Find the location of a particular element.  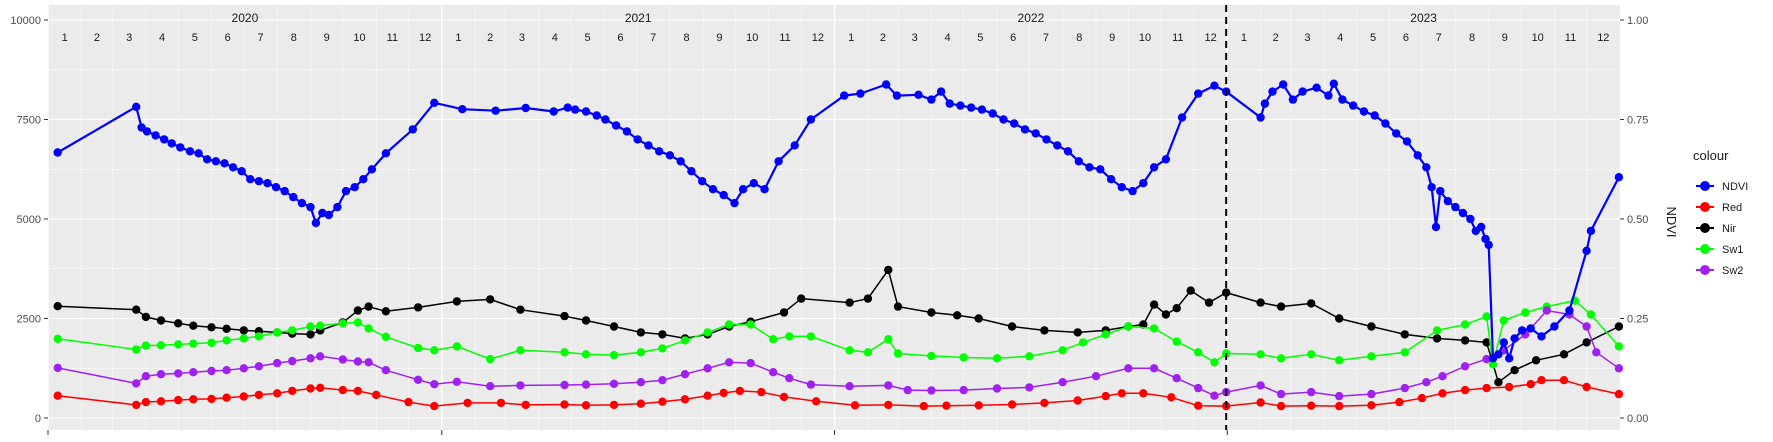

y-tick-label: 0 is located at coordinates (38, 419).